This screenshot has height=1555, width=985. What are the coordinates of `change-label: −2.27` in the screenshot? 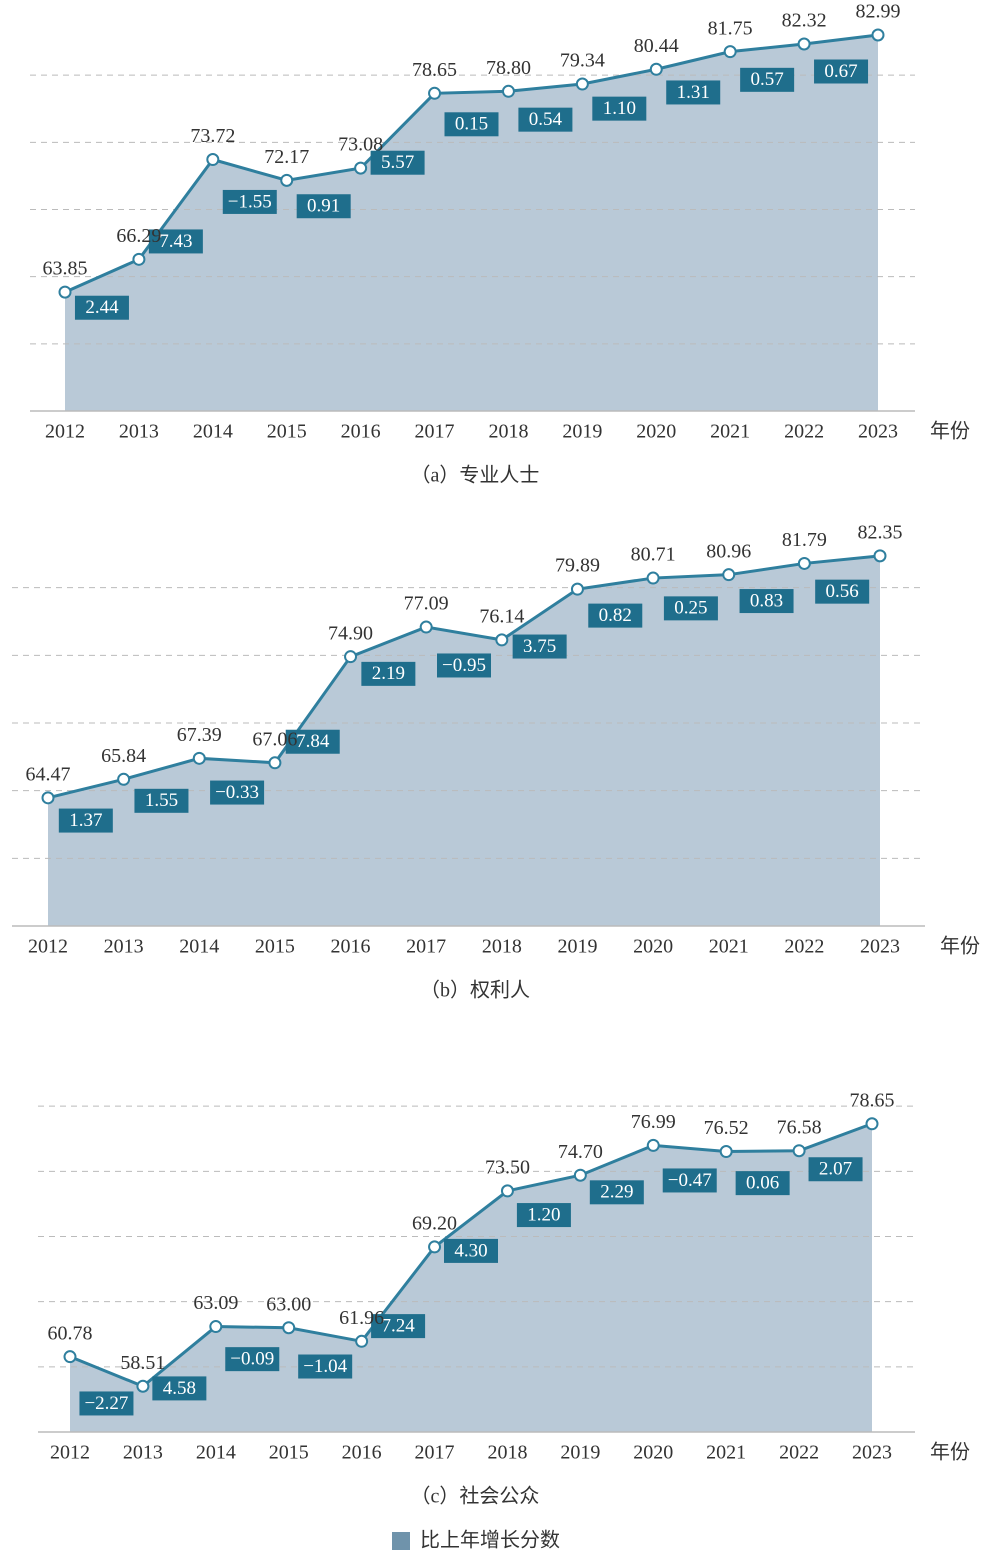 It's located at (106, 1403).